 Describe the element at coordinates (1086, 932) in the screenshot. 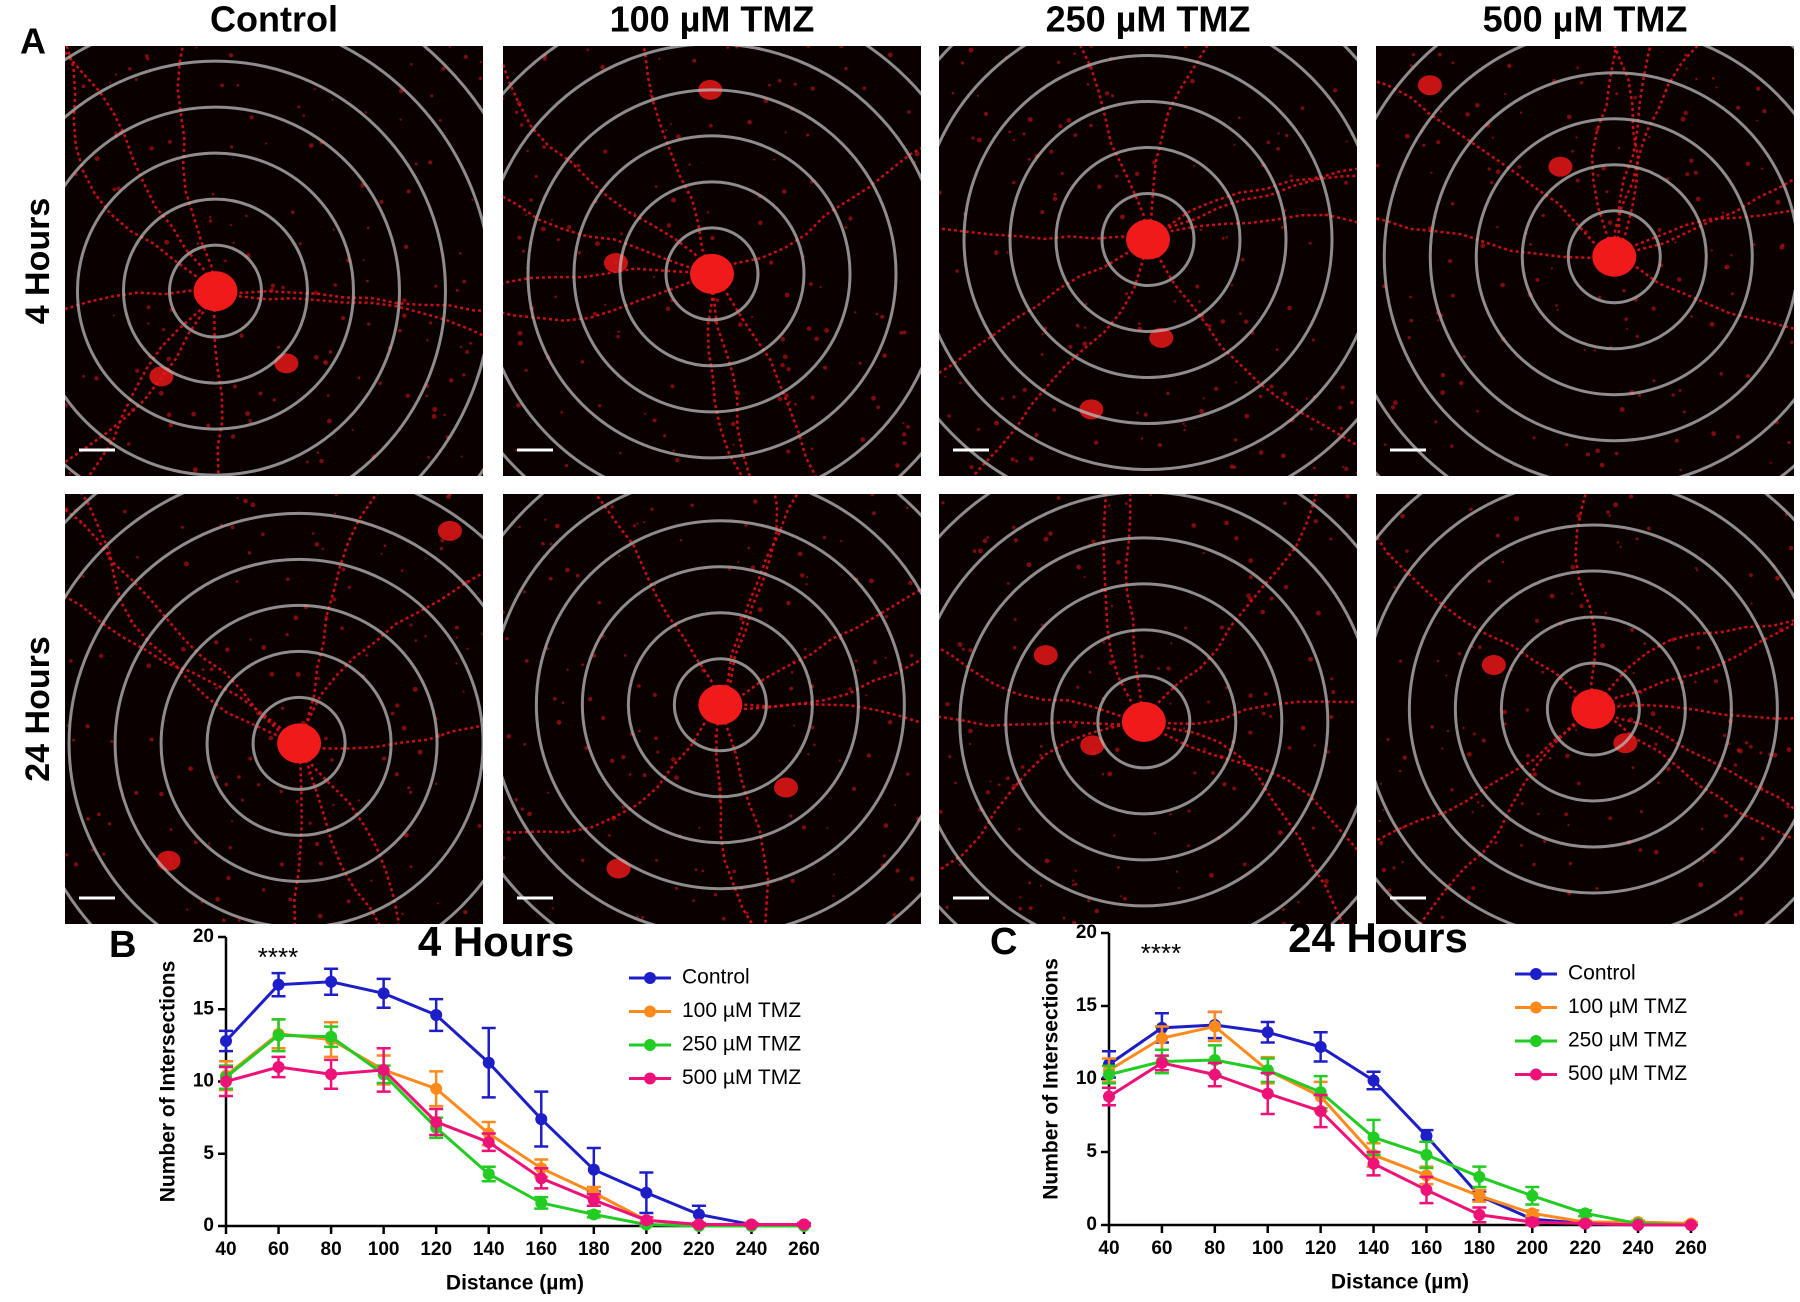

I see `y-tick-label: 20` at that location.